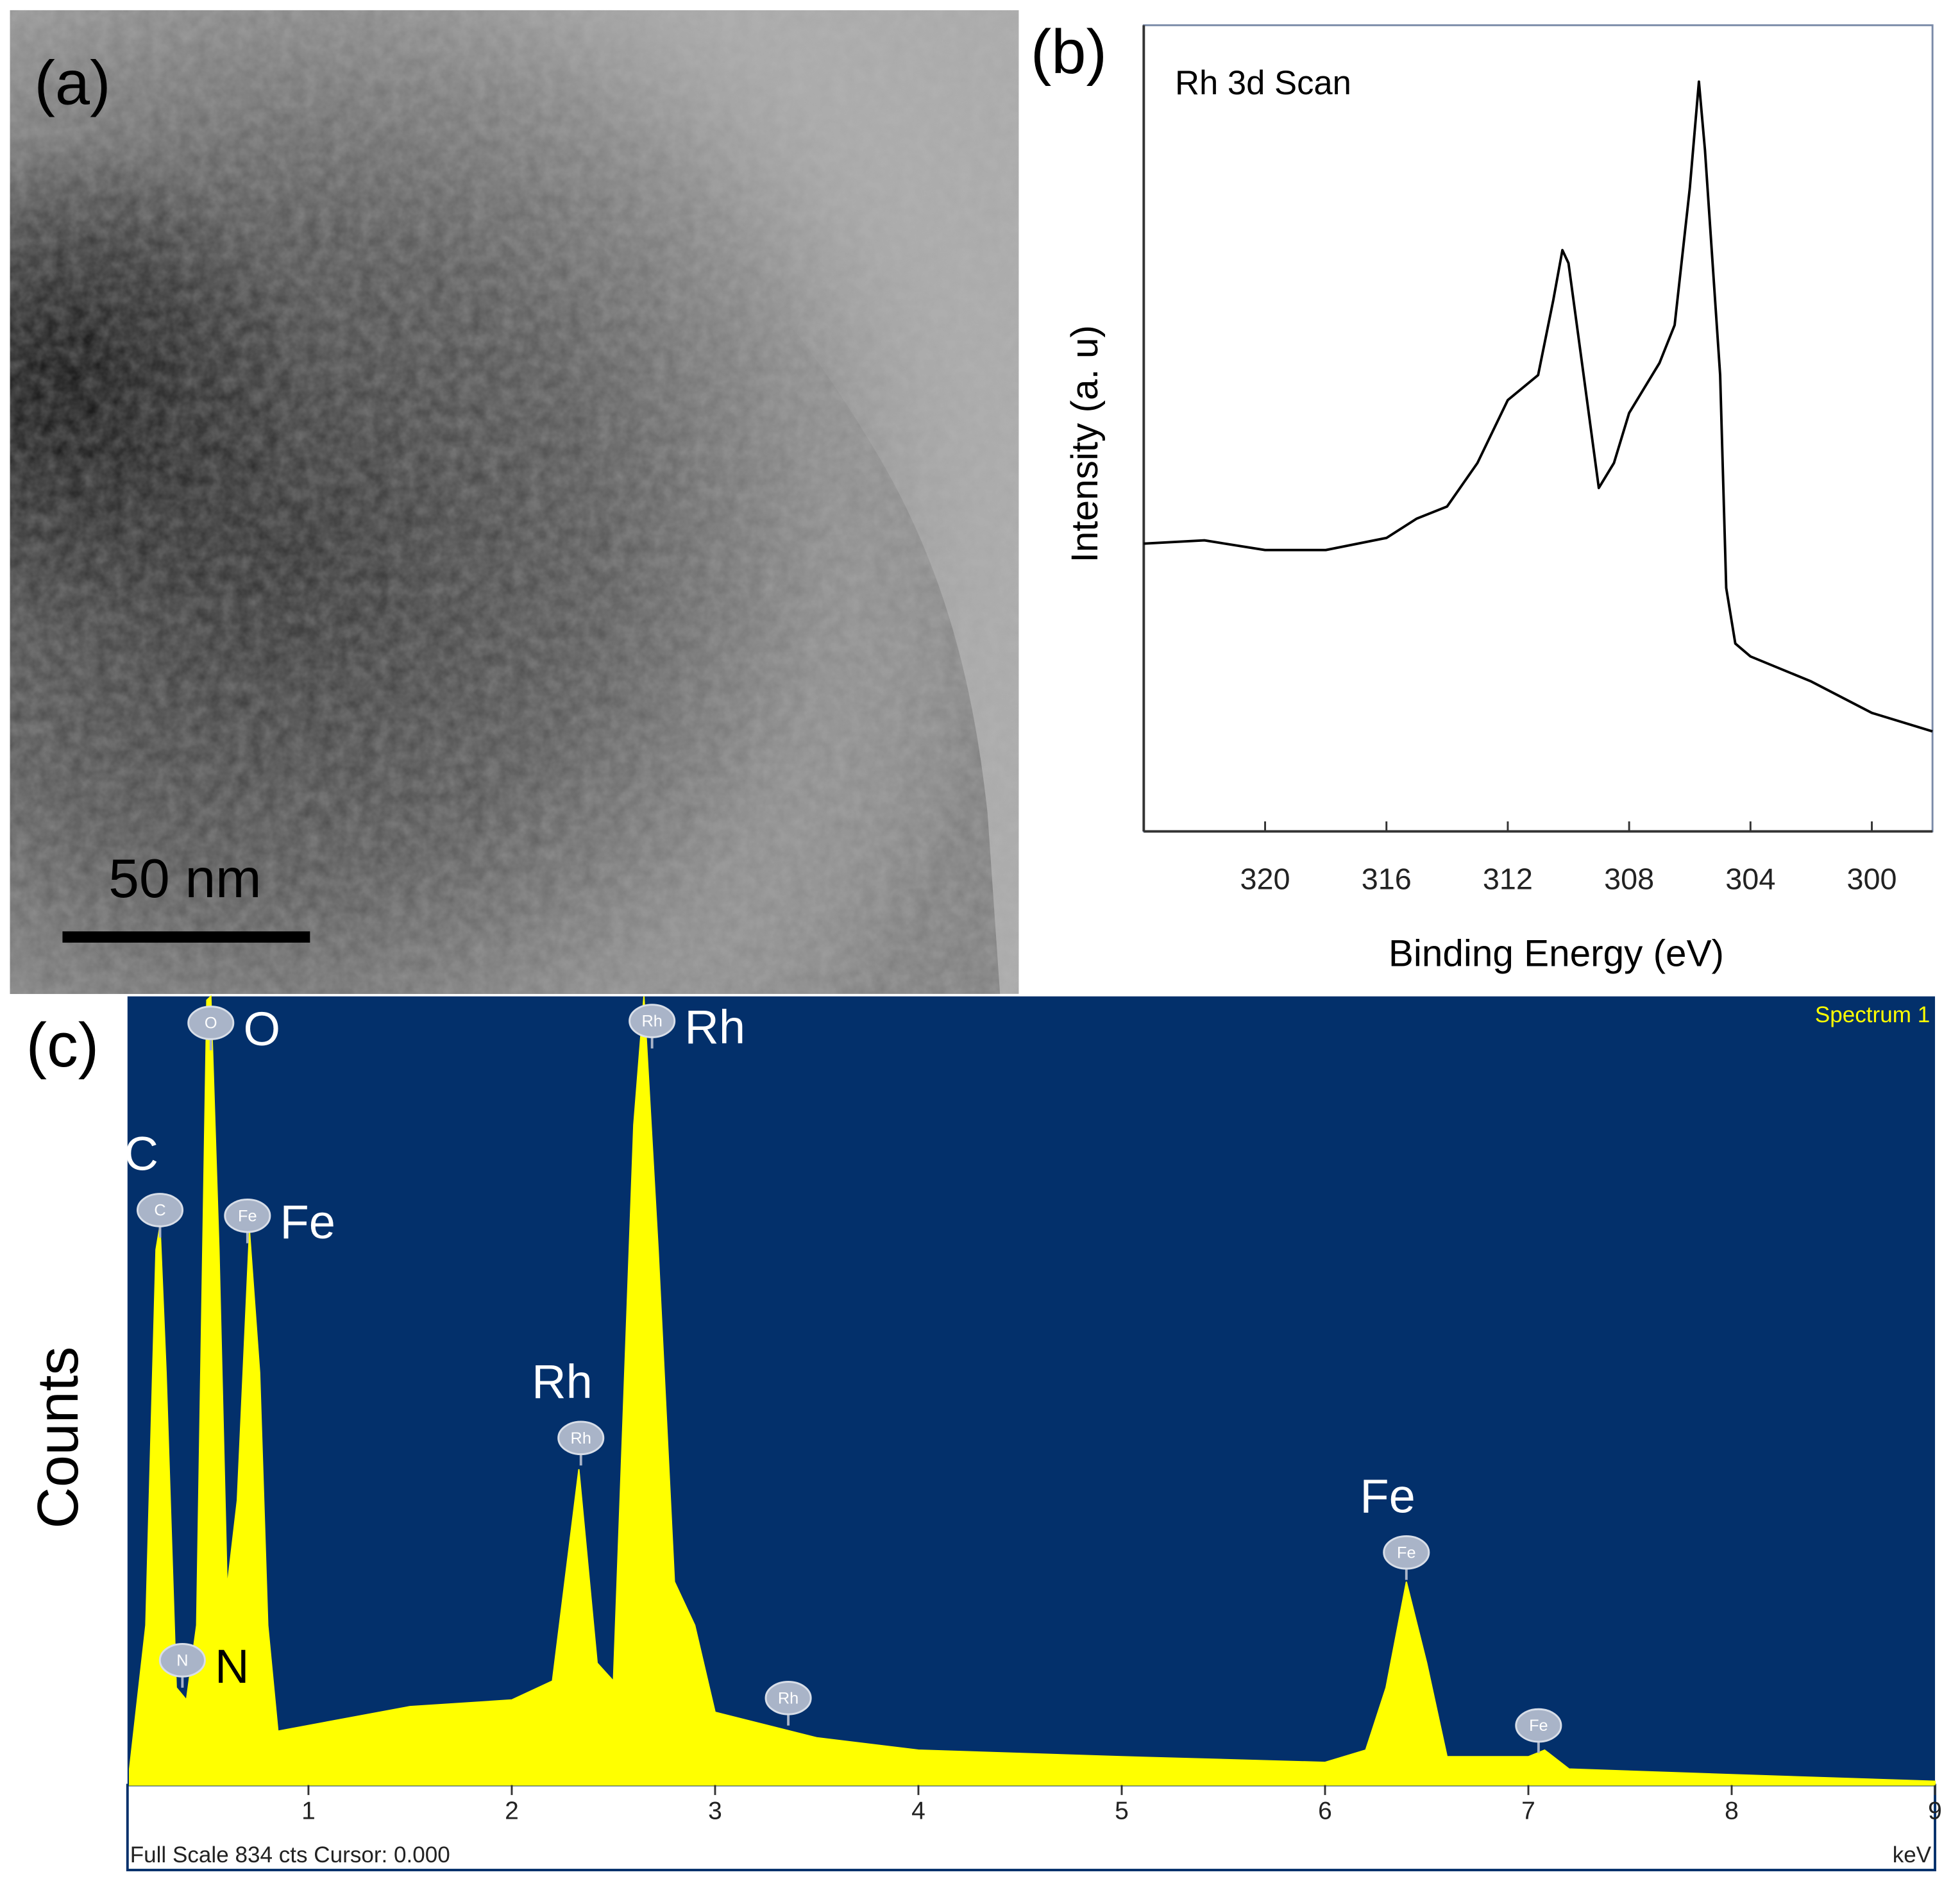  What do you see at coordinates (1069, 52) in the screenshot?
I see `panel-label: (b)` at bounding box center [1069, 52].